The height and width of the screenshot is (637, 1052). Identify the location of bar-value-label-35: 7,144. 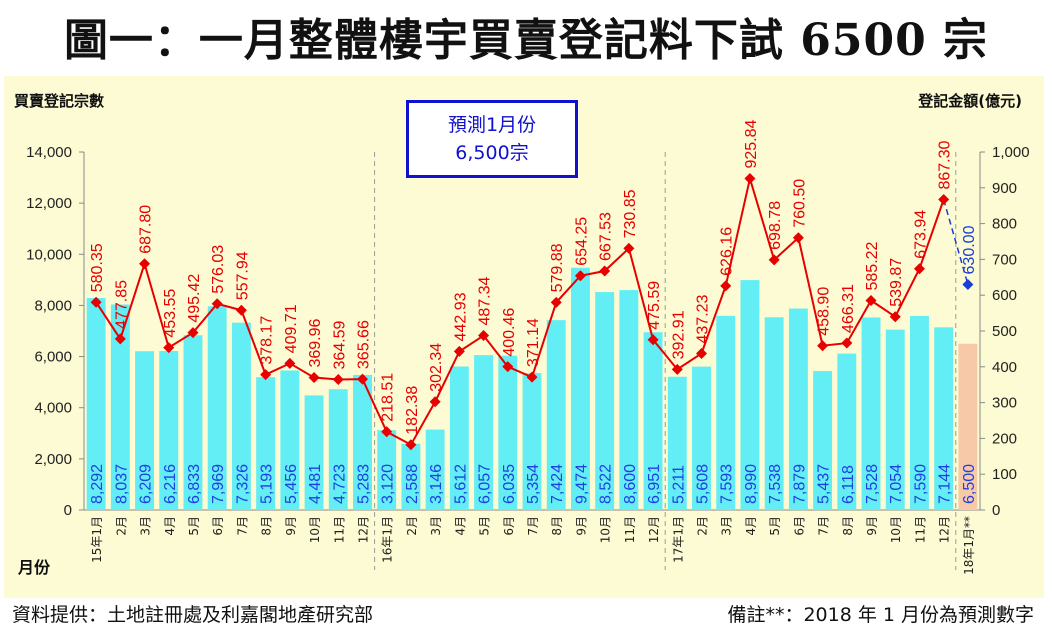
(945, 484).